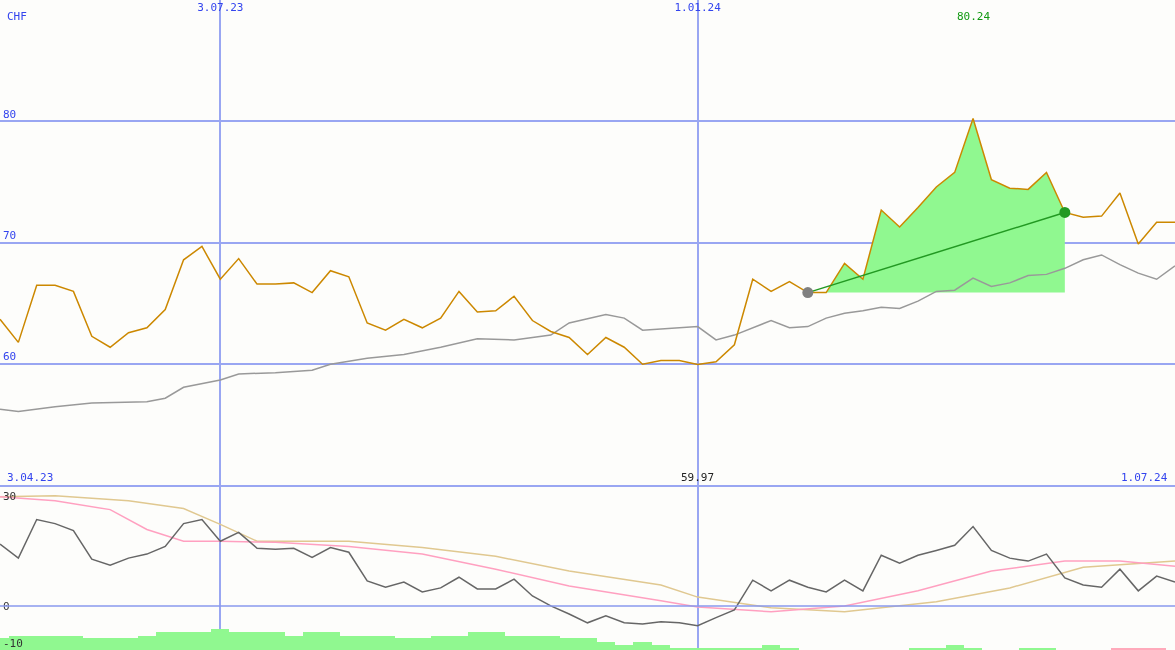 This screenshot has height=650, width=1175. What do you see at coordinates (30, 477) in the screenshot?
I see `annotation: 3.04.23` at bounding box center [30, 477].